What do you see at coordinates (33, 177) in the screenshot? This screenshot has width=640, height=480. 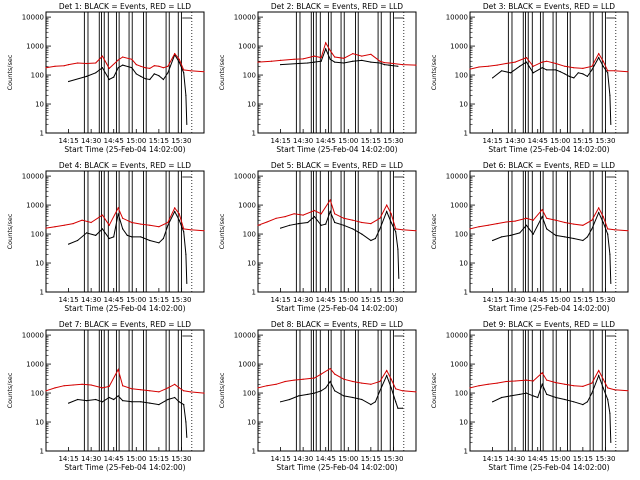 I see `y-tick-label: 10000` at bounding box center [33, 177].